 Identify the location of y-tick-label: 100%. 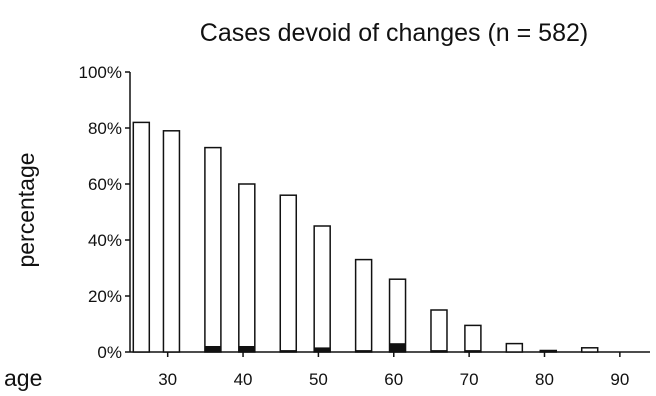
(100, 72).